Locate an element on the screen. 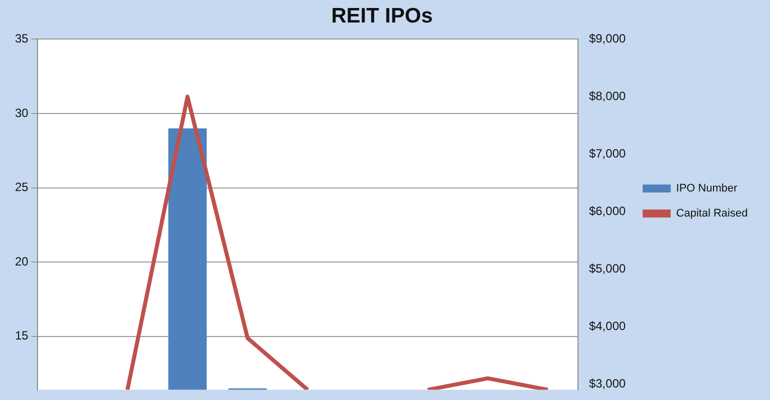 This screenshot has height=400, width=770. y-tick-label: 20 is located at coordinates (21, 261).